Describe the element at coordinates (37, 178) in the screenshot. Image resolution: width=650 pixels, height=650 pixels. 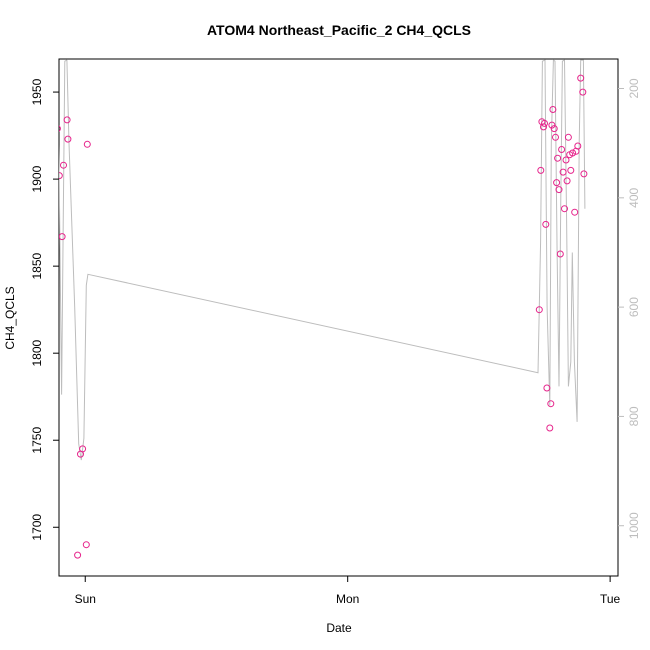
I see `y-tick-label: 1900` at that location.